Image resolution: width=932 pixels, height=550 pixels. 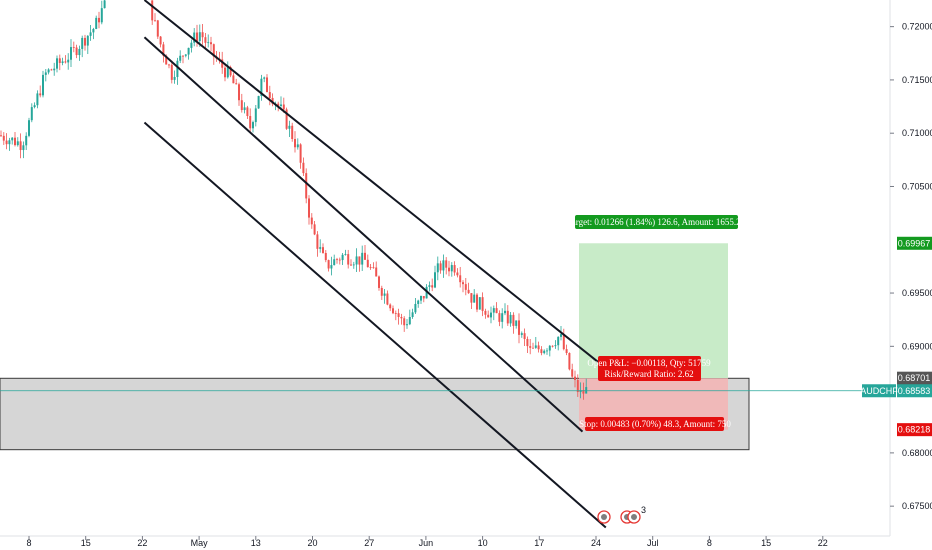 I want to click on y-tick-label: 0.71500, so click(x=917, y=80).